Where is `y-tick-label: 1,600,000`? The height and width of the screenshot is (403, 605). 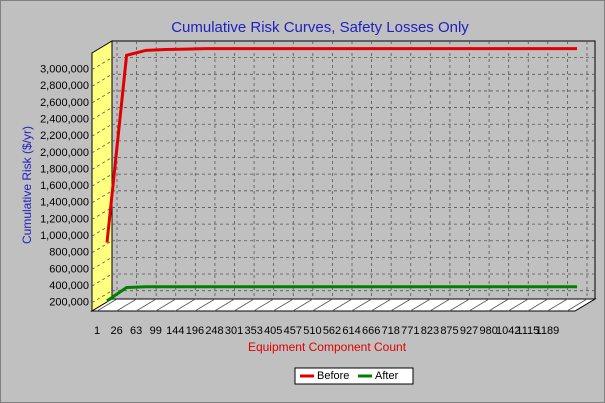
y-tick-label: 1,600,000 is located at coordinates (64, 186).